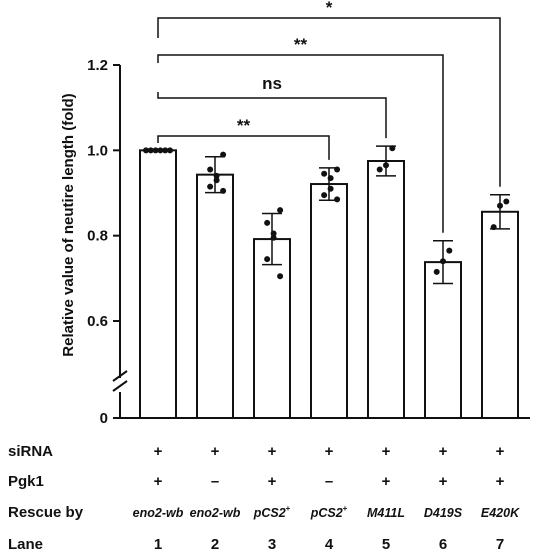  What do you see at coordinates (443, 544) in the screenshot?
I see `table-cell: 6` at bounding box center [443, 544].